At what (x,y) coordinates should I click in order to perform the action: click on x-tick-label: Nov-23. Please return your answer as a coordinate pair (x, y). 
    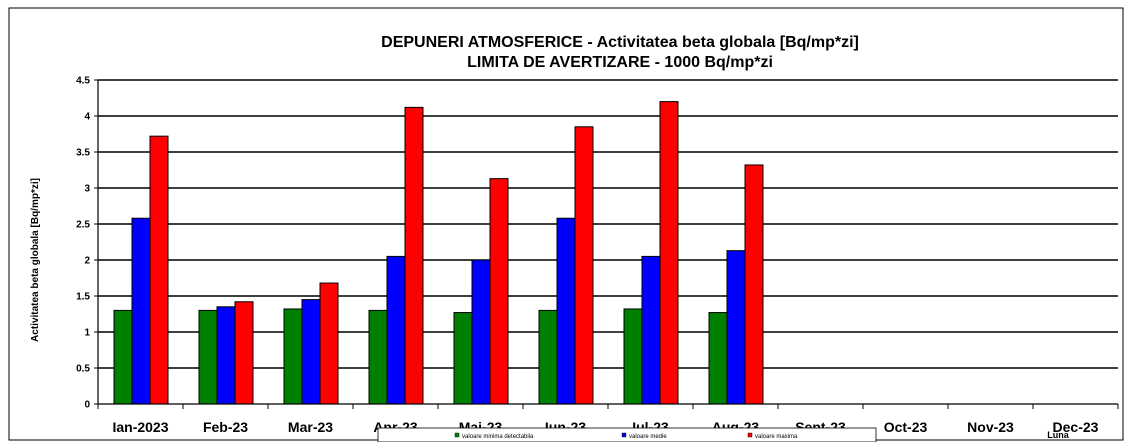
    Looking at the image, I should click on (990, 427).